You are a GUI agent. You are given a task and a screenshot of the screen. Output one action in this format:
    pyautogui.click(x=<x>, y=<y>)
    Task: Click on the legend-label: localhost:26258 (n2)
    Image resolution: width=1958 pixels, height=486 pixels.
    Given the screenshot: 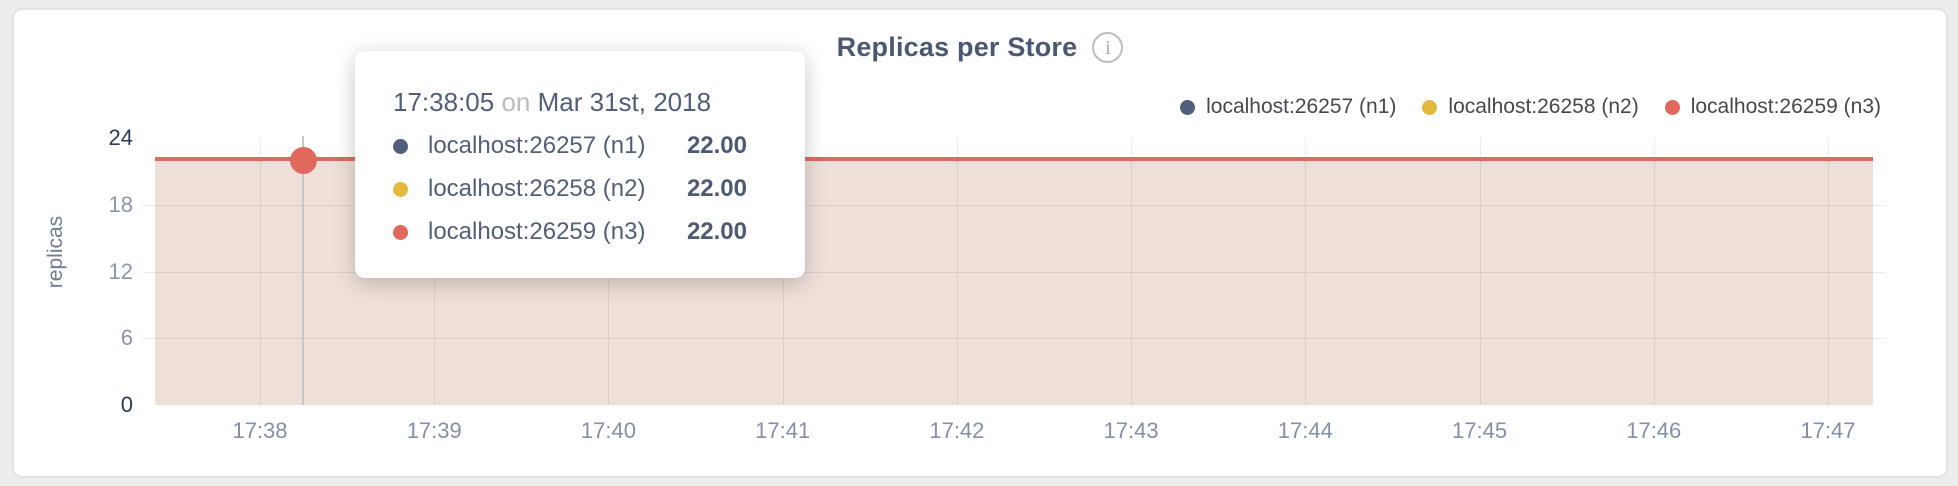 What is the action you would take?
    pyautogui.click(x=1543, y=106)
    